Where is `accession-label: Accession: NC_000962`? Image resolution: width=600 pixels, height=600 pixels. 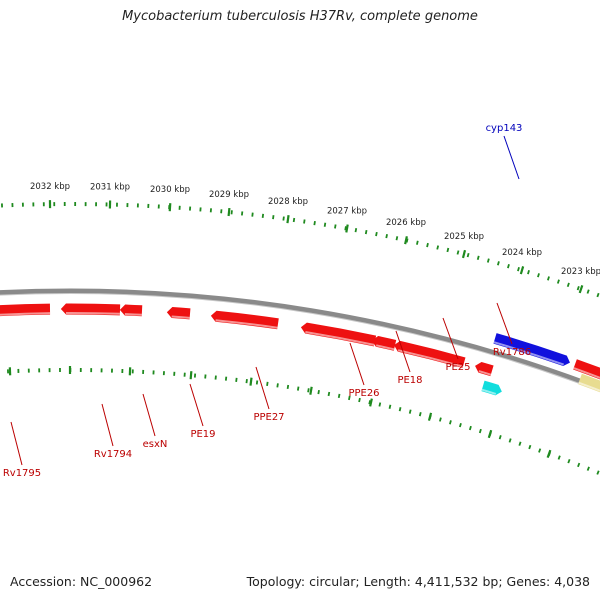 accession-label: Accession: NC_000962 is located at coordinates (81, 581).